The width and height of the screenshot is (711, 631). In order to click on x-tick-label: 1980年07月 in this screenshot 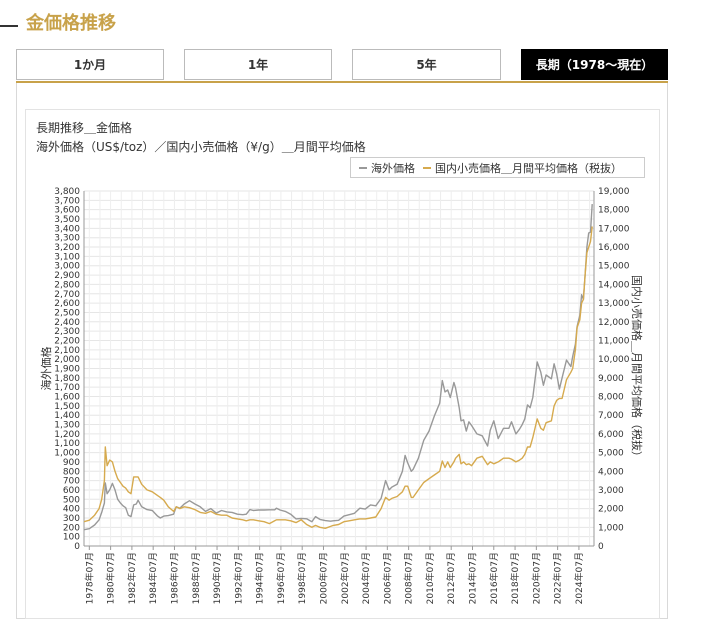, I will do `click(111, 578)`.